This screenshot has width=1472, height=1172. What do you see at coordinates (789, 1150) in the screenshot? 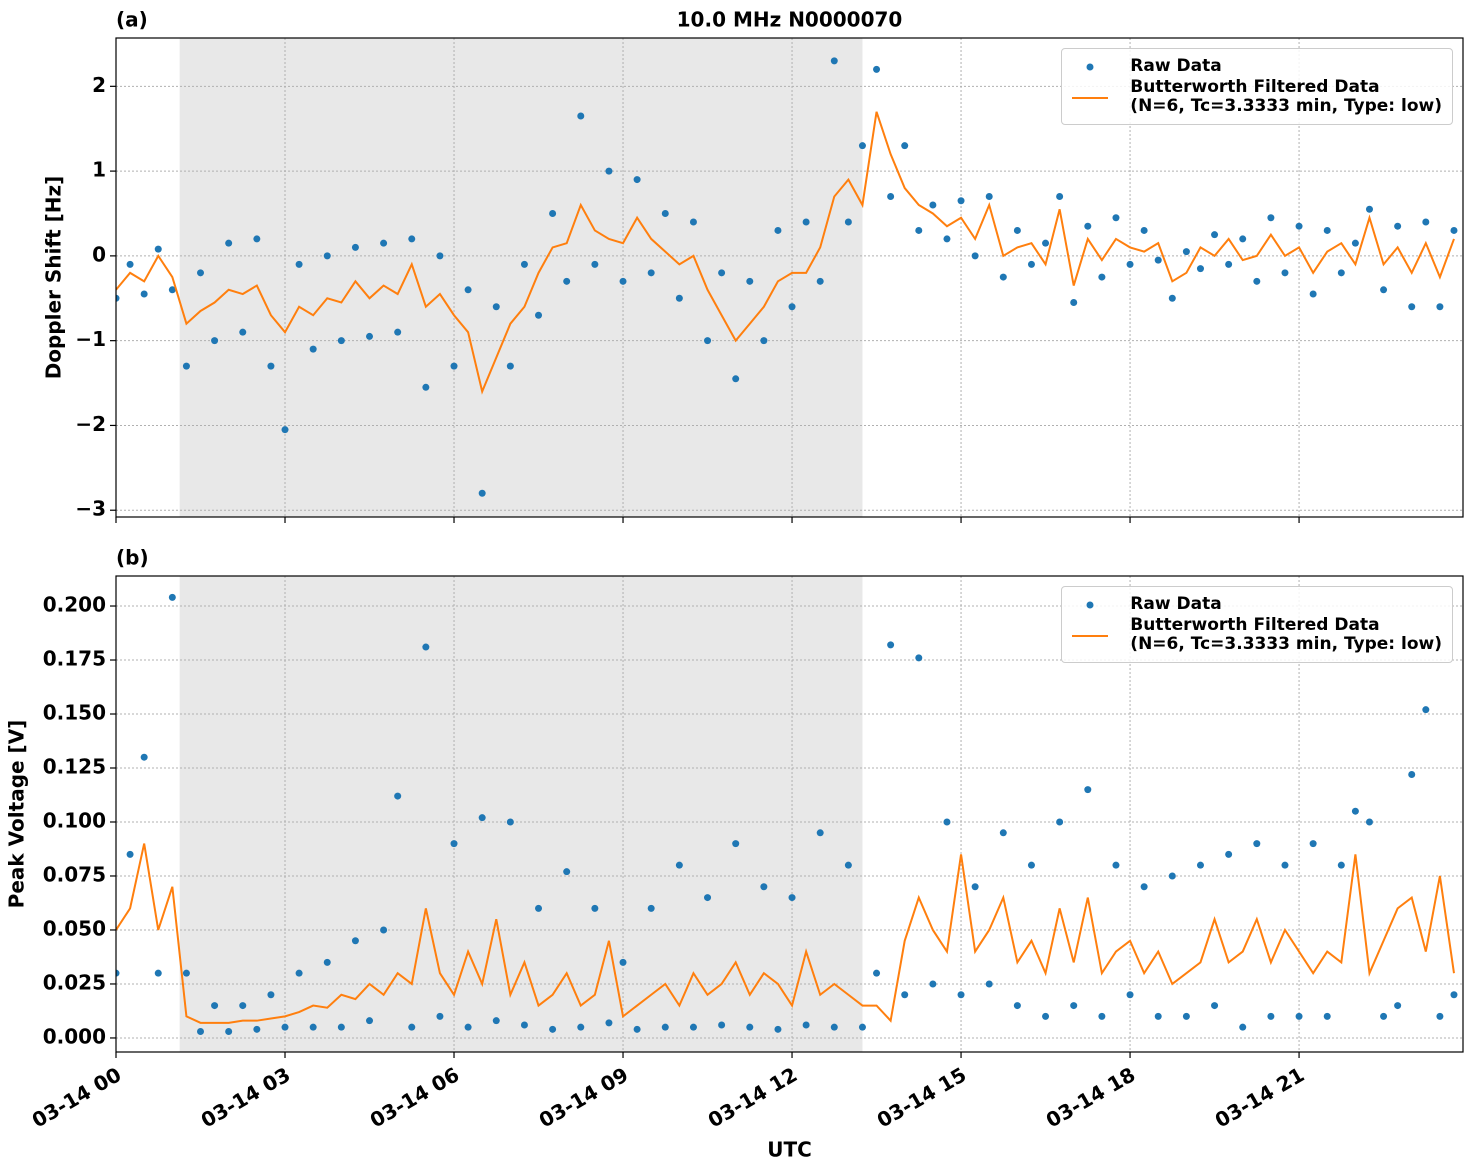
I see `x-axis-label: UTC` at bounding box center [789, 1150].